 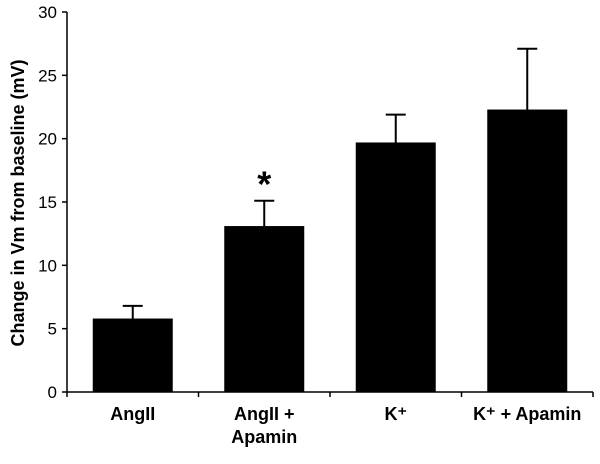 I want to click on significance-annotation: *, so click(x=264, y=184).